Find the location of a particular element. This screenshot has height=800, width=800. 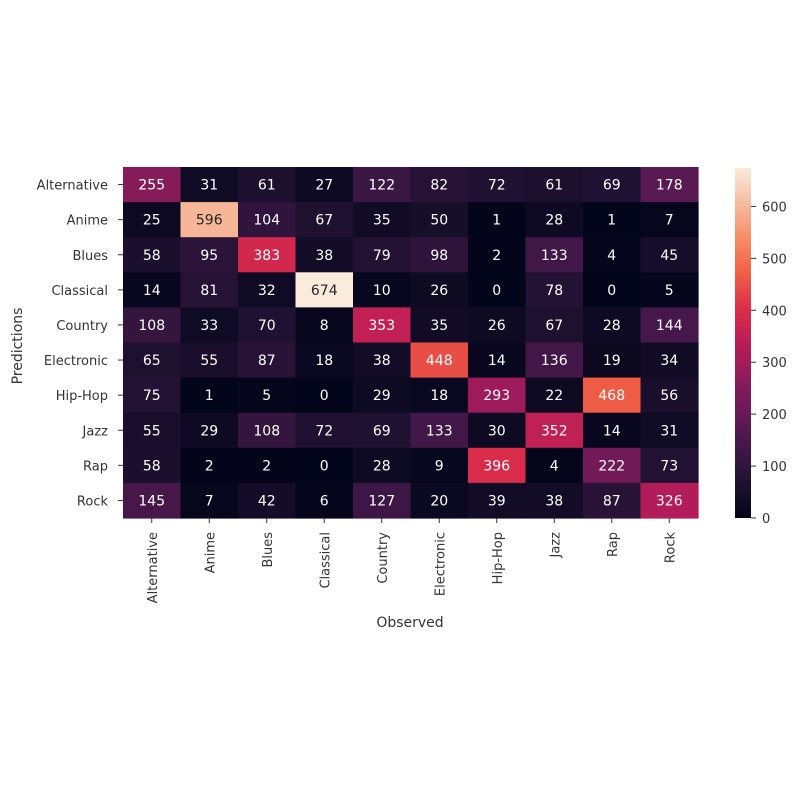

heatmap-cell-value: 78 is located at coordinates (554, 291).